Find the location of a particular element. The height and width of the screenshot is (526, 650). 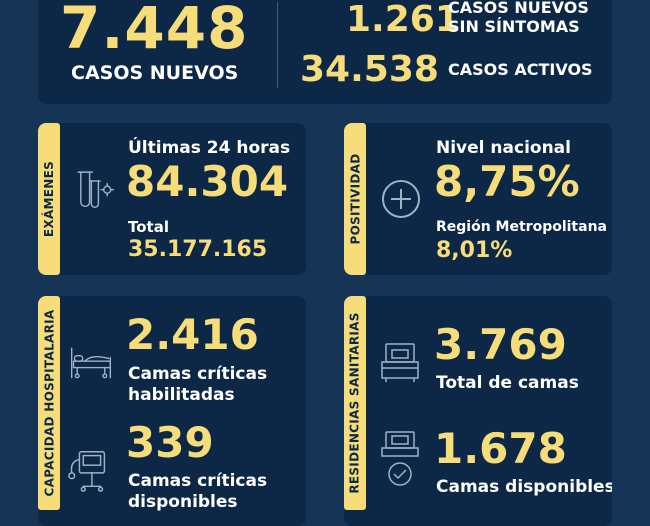

positivity-national-value: 8,75% is located at coordinates (507, 181).